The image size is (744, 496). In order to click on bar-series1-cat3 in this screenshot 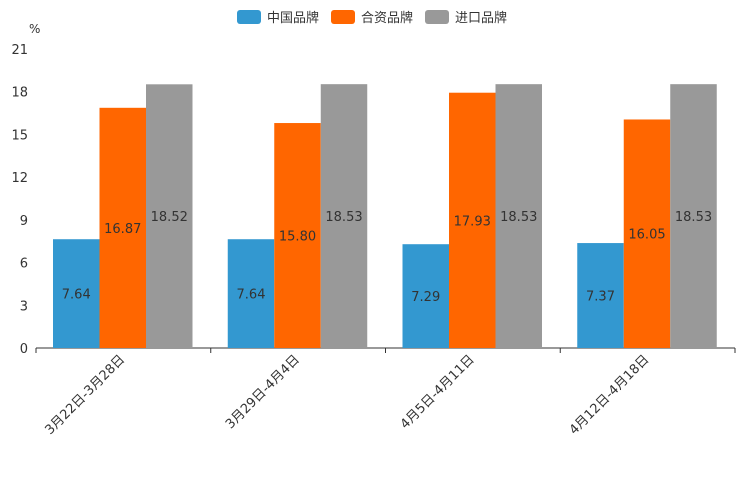, I will do `click(647, 233)`.